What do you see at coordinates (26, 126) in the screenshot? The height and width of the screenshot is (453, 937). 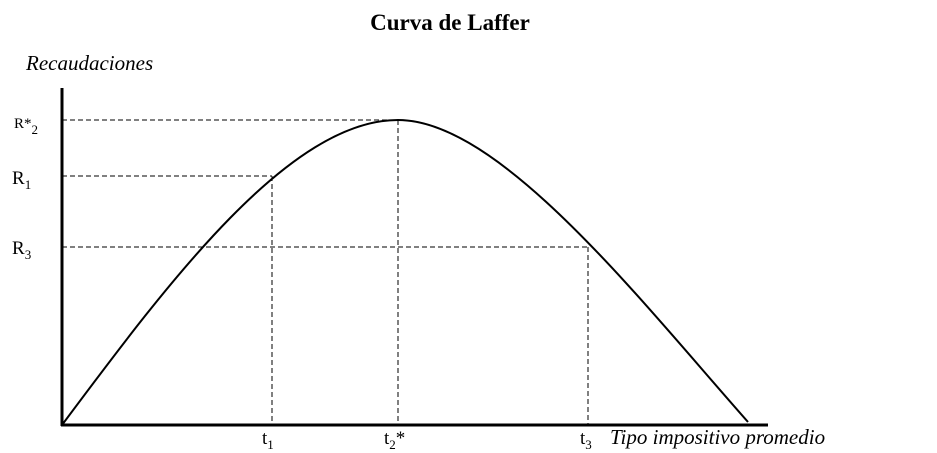 I see `y-label: R*2` at bounding box center [26, 126].